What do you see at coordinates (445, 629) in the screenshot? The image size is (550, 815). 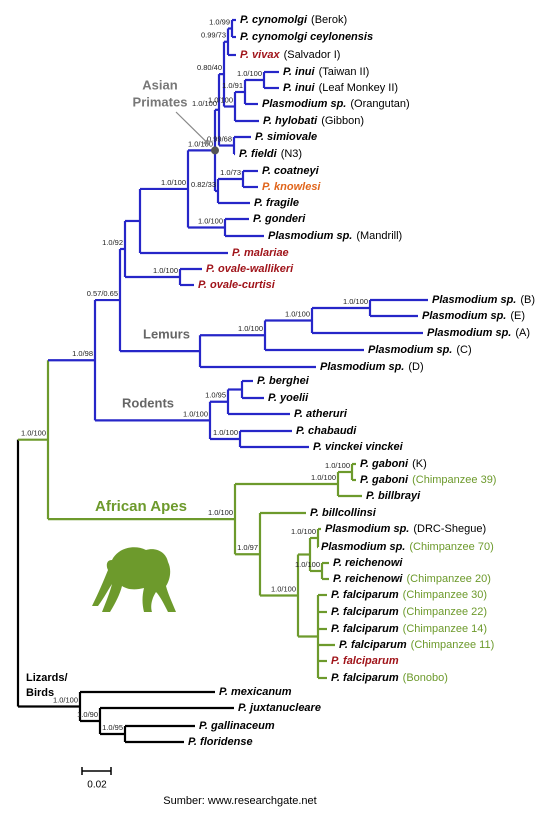 I see `taxon-strain: (Chimpanzee 14)` at bounding box center [445, 629].